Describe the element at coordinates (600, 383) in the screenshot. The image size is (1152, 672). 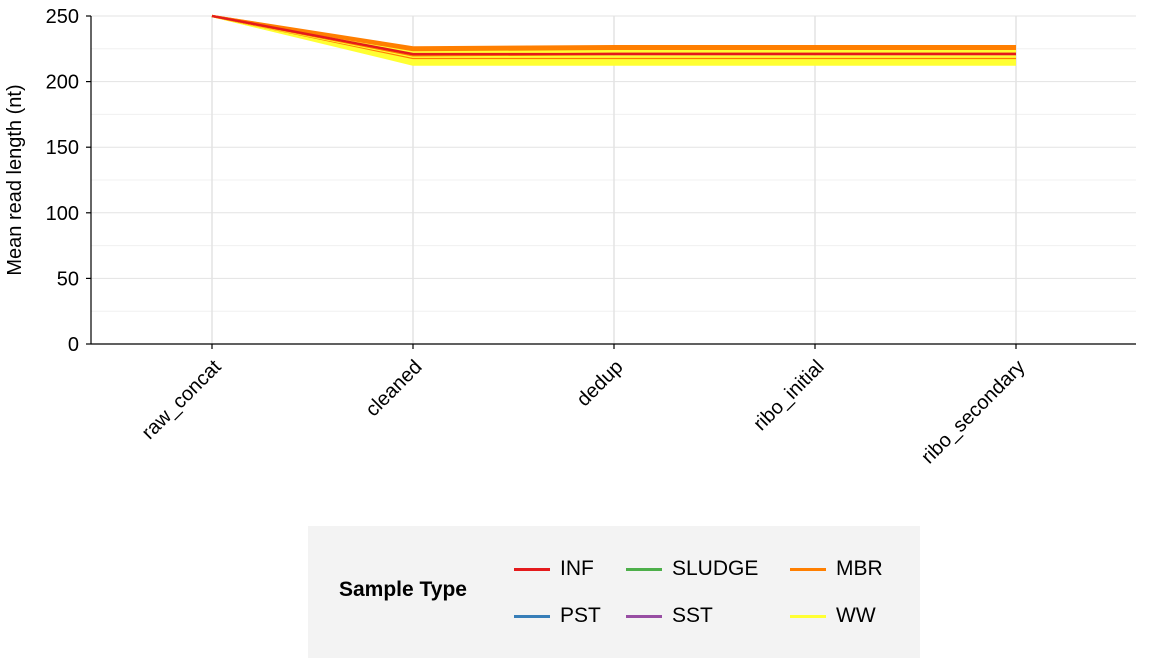
I see `x-tick-label: dedup` at that location.